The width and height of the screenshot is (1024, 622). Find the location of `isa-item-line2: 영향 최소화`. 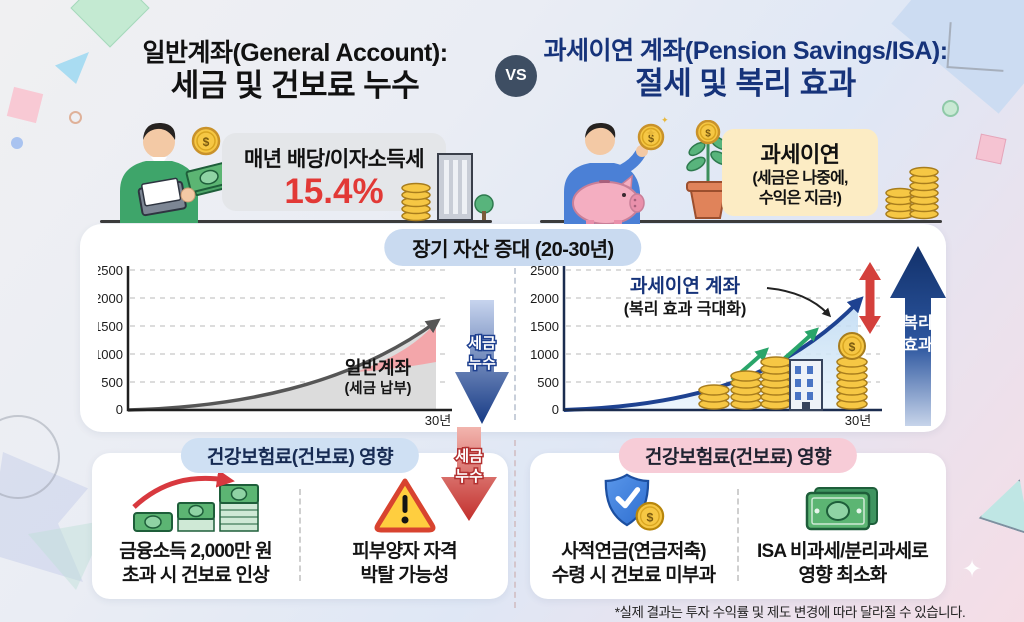

isa-item-line2: 영향 최소화 is located at coordinates (843, 575).